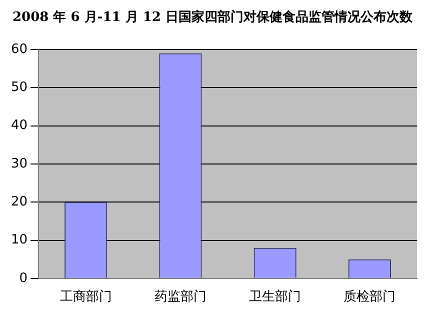  What do you see at coordinates (19, 164) in the screenshot?
I see `y-tick-label: 30` at bounding box center [19, 164].